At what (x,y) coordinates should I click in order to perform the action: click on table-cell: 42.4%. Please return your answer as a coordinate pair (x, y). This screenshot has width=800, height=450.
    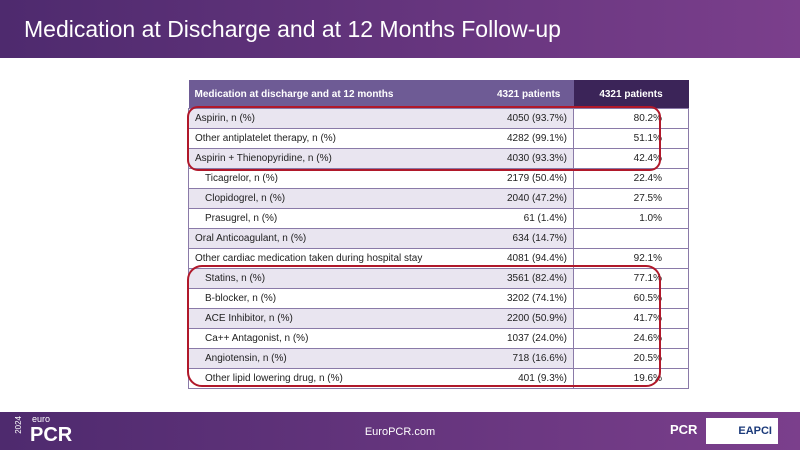
    Looking at the image, I should click on (631, 158).